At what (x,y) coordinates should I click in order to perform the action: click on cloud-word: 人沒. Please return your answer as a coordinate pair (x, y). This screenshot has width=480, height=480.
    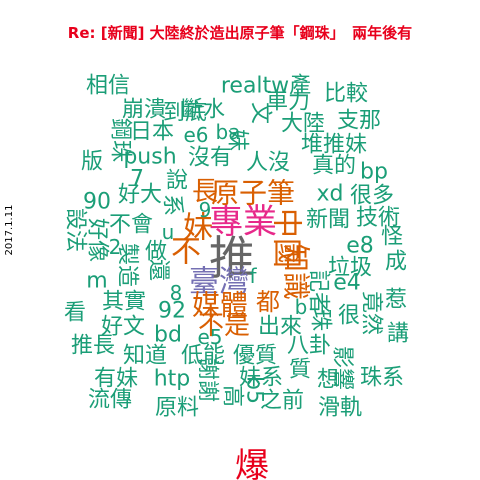
    Looking at the image, I should click on (268, 163).